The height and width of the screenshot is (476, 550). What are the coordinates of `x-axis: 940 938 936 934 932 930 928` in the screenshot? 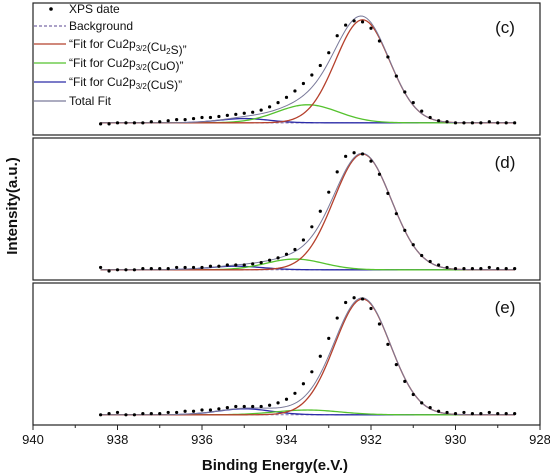 It's located at (286, 436).